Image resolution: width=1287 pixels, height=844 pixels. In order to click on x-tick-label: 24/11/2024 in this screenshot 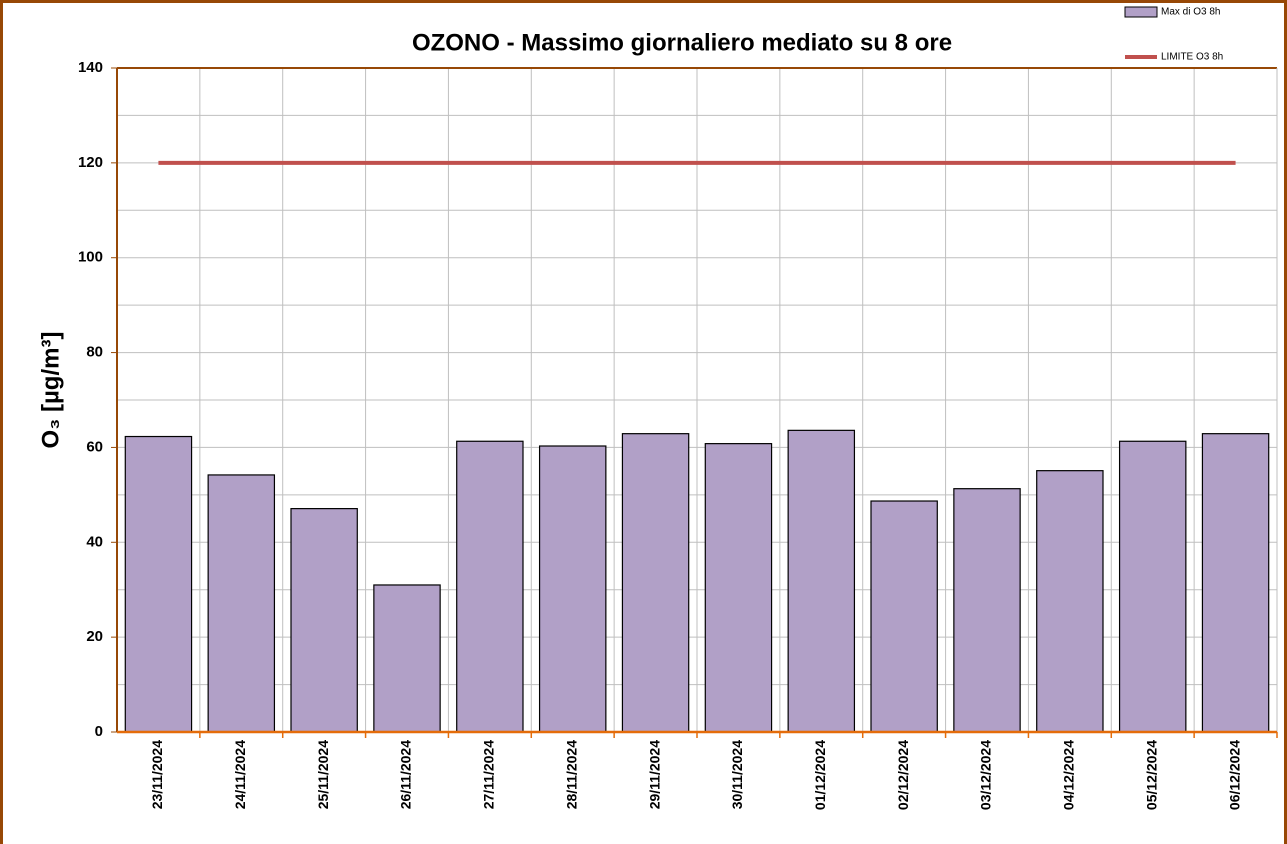, I will do `click(240, 775)`.